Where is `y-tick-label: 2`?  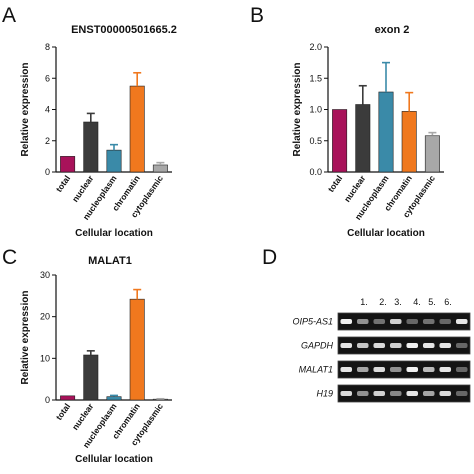
y-tick-label: 2 is located at coordinates (47, 141).